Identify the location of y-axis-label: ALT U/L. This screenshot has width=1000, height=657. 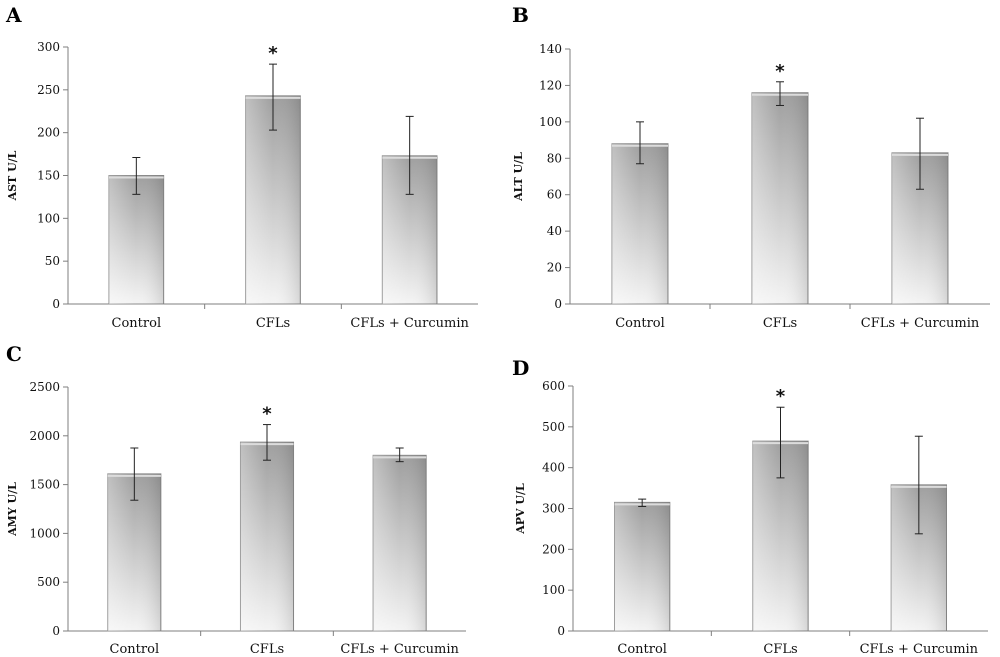
(518, 177).